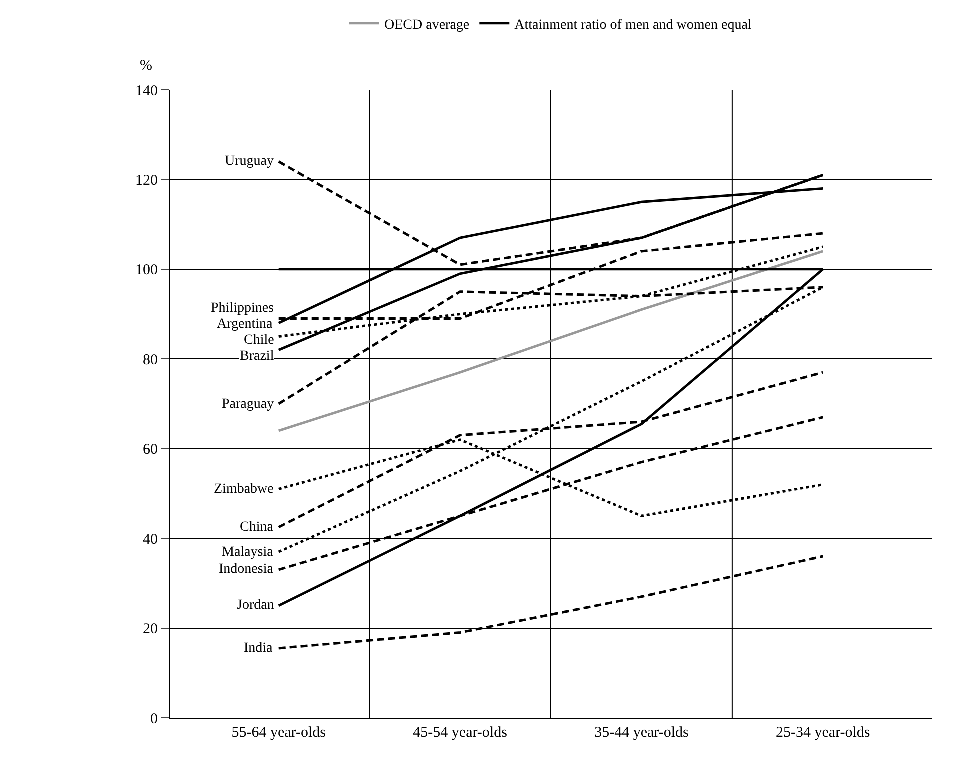 Image resolution: width=972 pixels, height=778 pixels. I want to click on annotation: Philippines, so click(242, 308).